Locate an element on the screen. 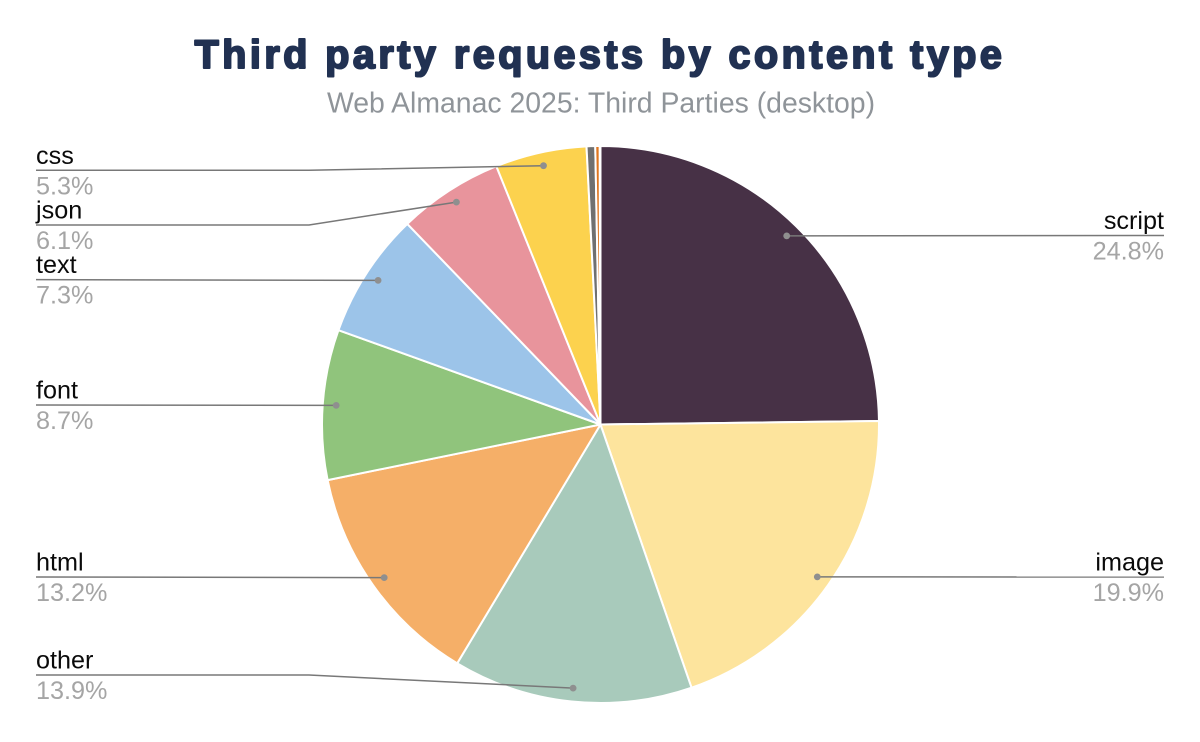  svg-text: json is located at coordinates (58, 211).